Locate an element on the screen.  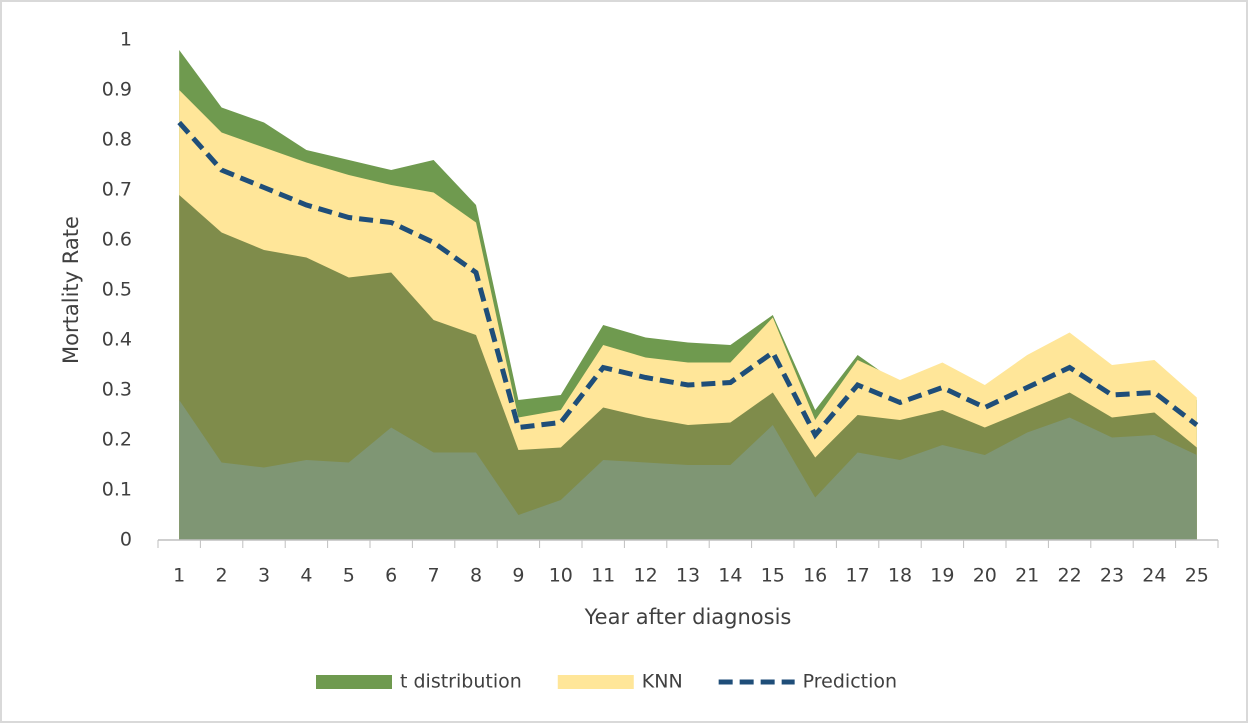
y-axis-label: Mortality Rate is located at coordinates (71, 290).